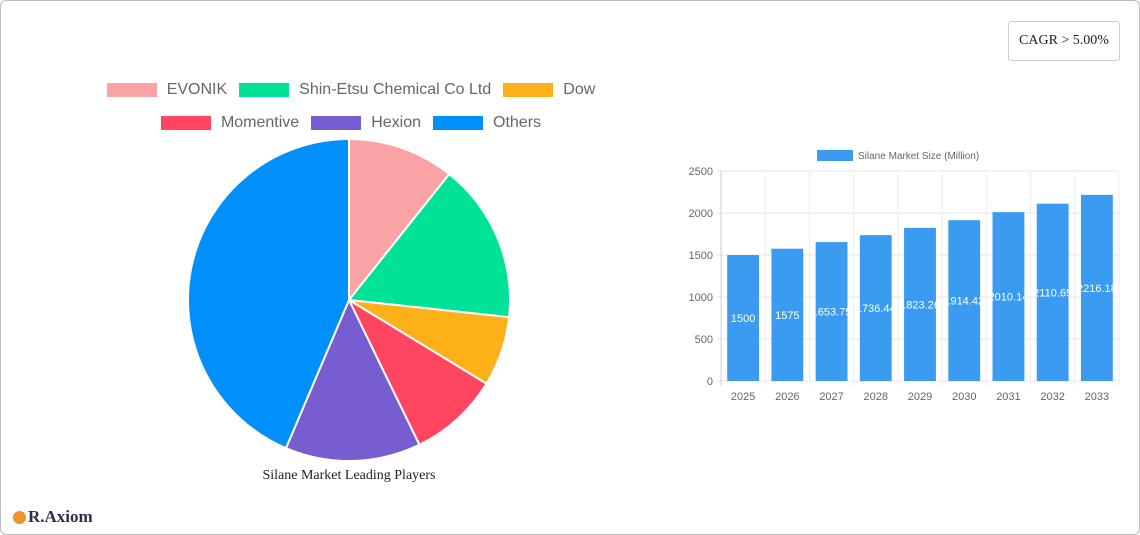 The image size is (1140, 535). Describe the element at coordinates (835, 155) in the screenshot. I see `bar-legend-swatch` at that location.